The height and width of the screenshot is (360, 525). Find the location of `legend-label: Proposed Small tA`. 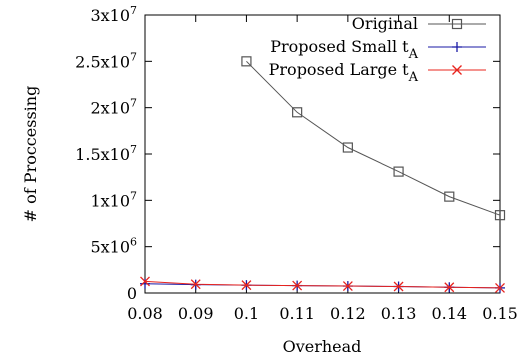

legend-label: Proposed Small tA is located at coordinates (344, 49).